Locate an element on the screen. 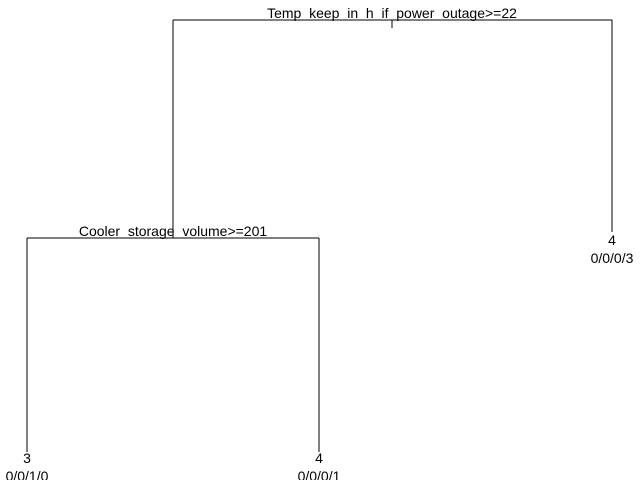 This screenshot has height=480, width=640. leaf-1-class: 3 is located at coordinates (27, 458).